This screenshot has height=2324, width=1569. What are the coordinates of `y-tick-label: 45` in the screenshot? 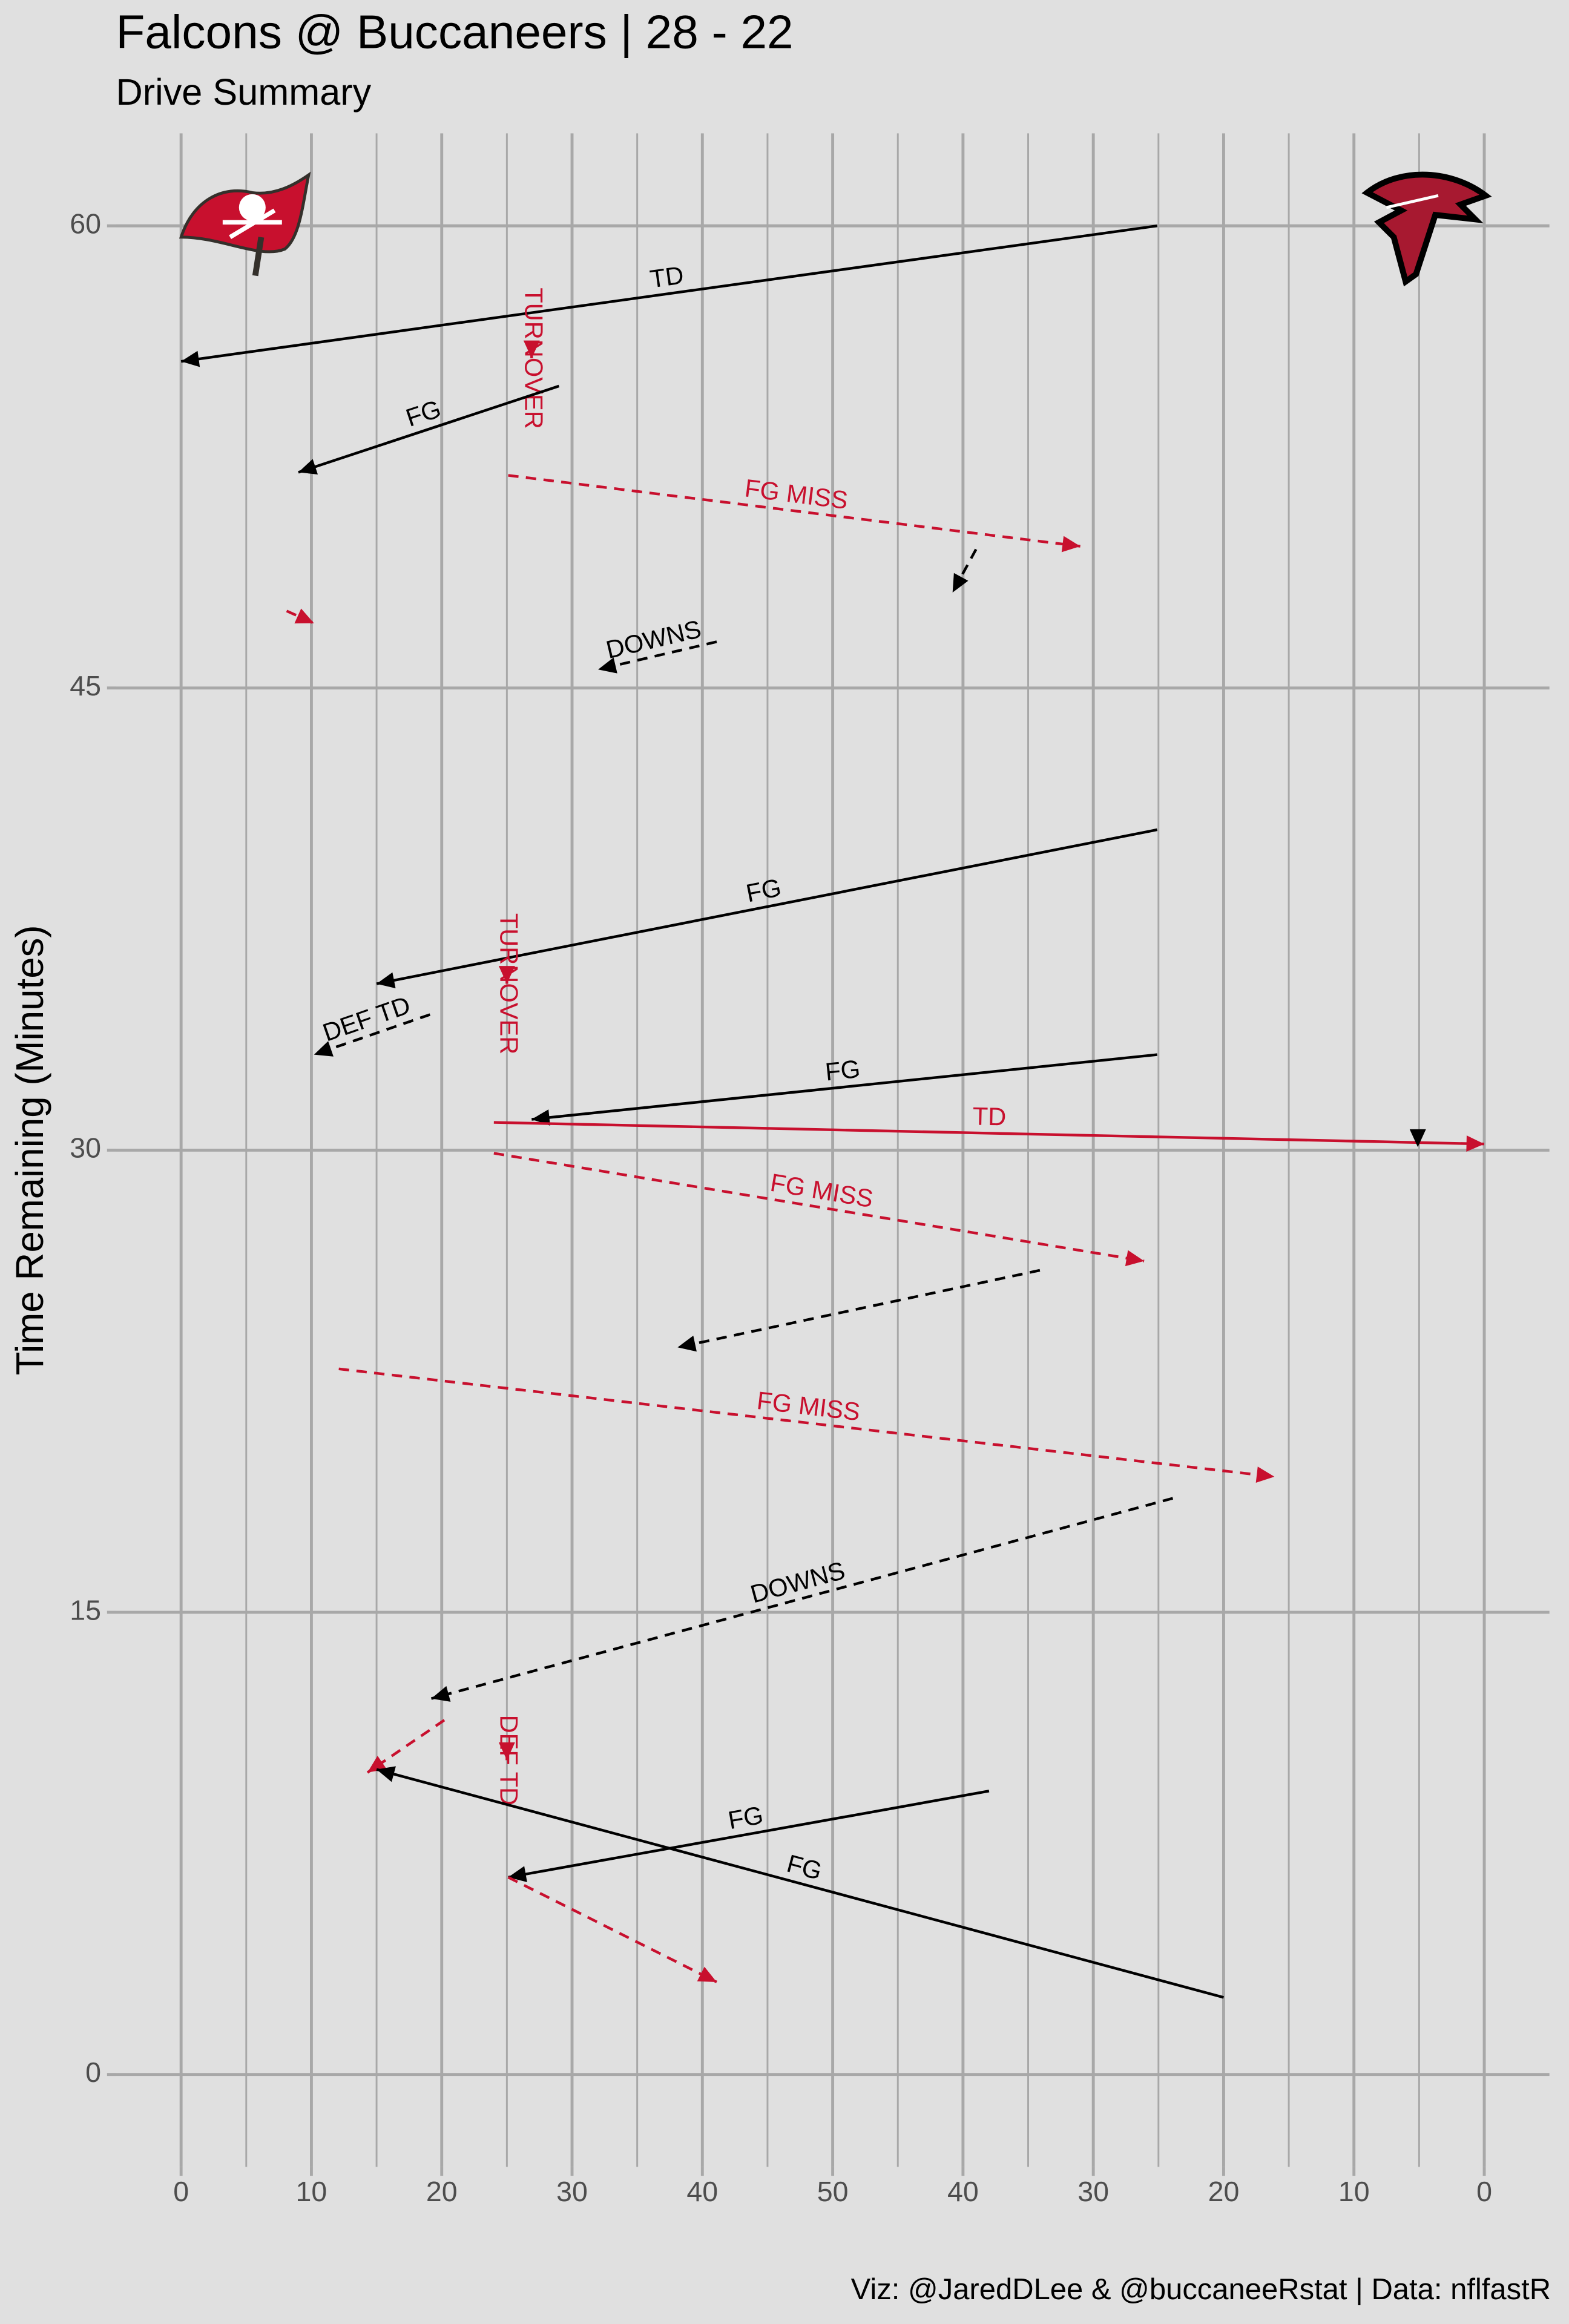 It's located at (85, 685).